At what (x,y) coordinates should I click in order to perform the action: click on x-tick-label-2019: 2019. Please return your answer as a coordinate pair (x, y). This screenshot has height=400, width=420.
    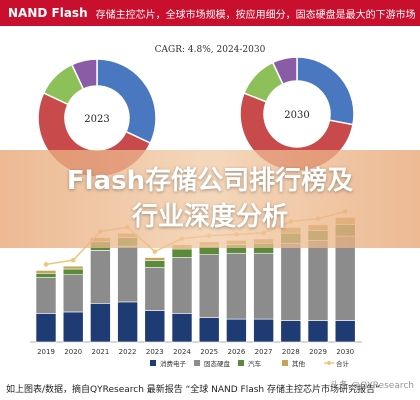
    Looking at the image, I should click on (46, 352).